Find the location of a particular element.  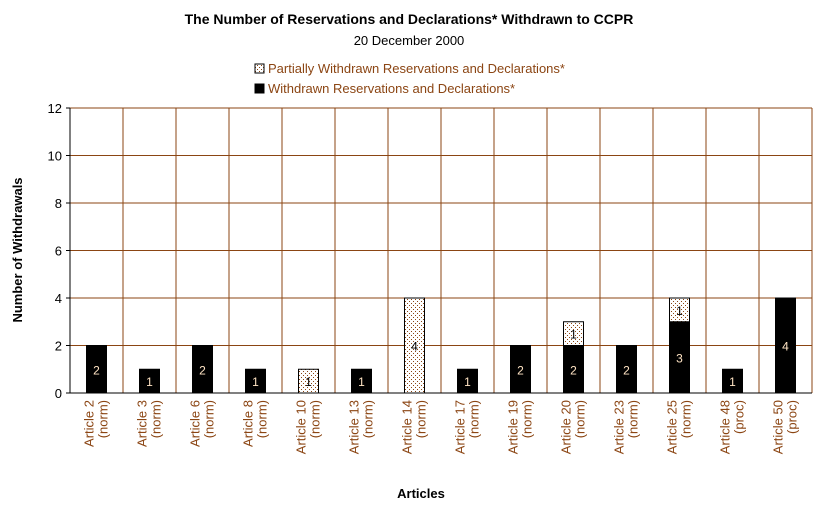

x-tick-label-line: Article 48 is located at coordinates (725, 427).